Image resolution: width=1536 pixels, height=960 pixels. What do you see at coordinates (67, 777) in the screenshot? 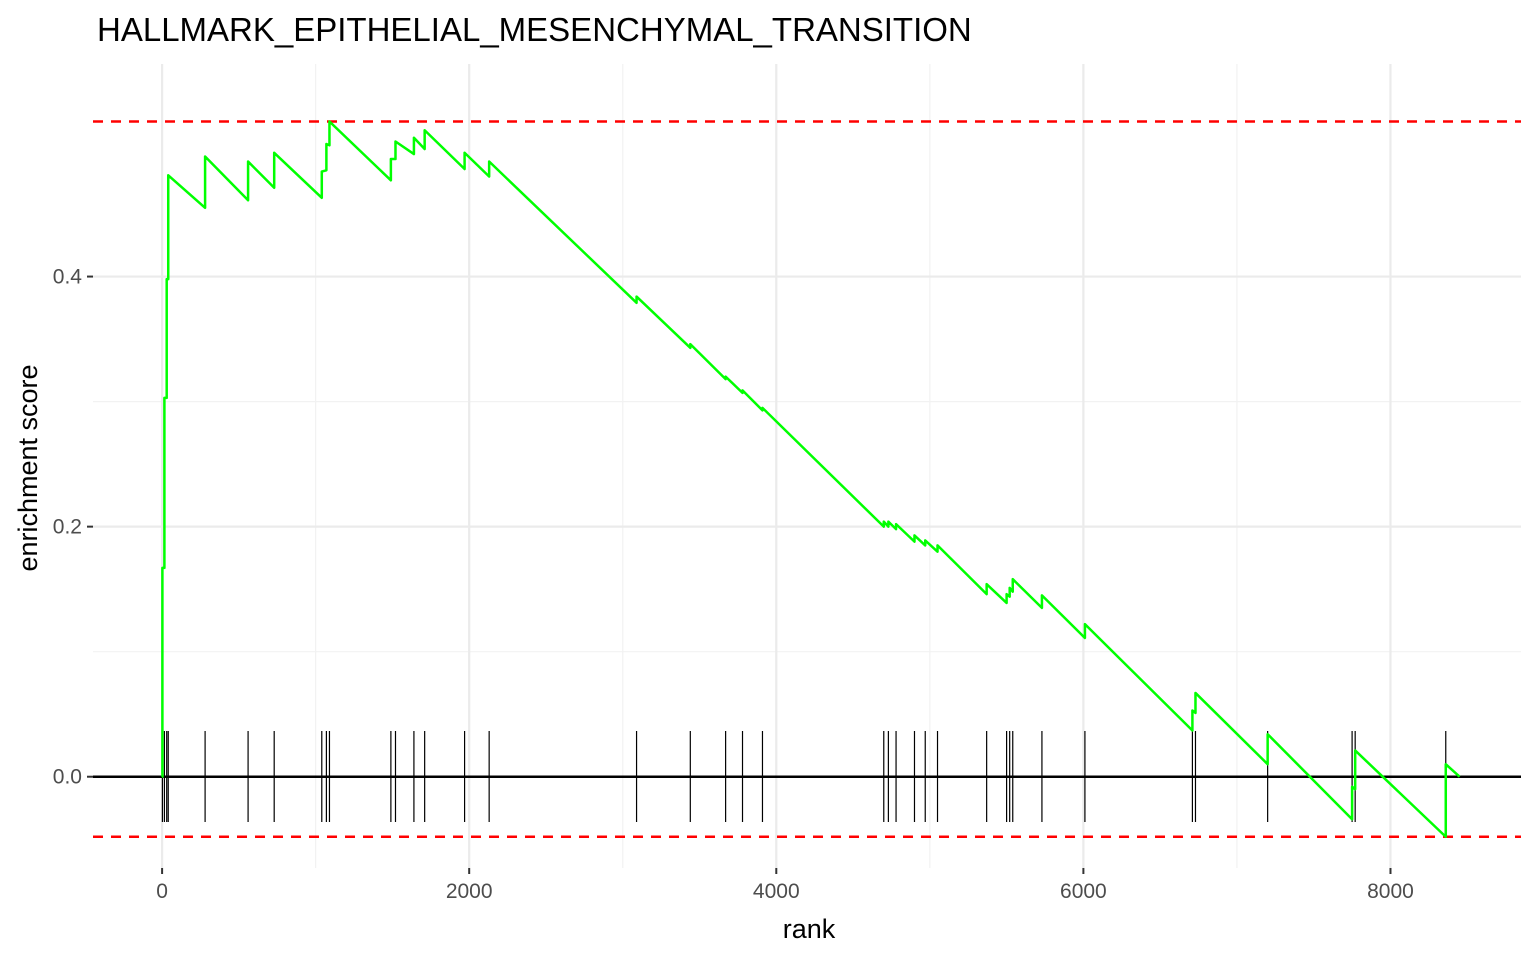
I see `y-tick-label: 0.0` at bounding box center [67, 777].